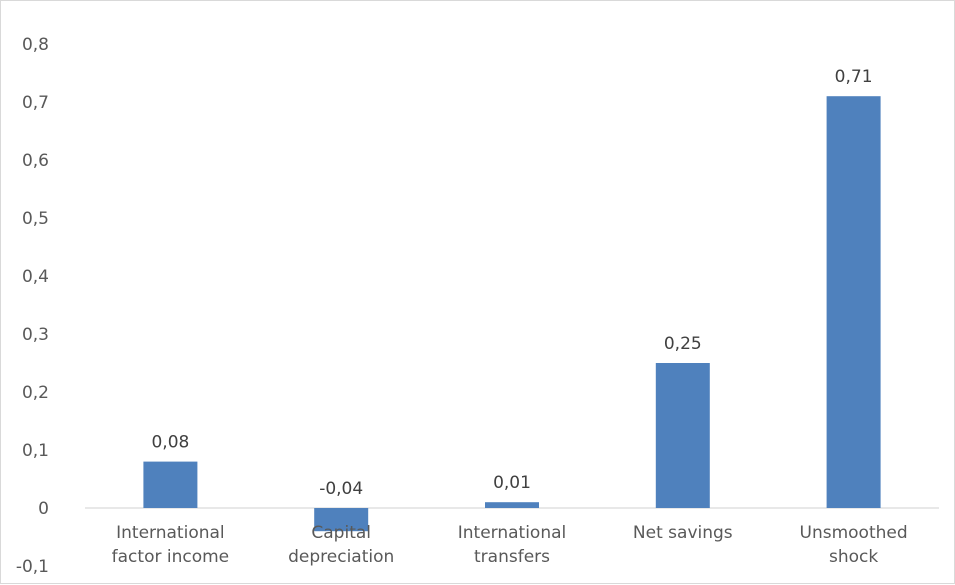 This screenshot has width=955, height=585. I want to click on data-label: 0,01, so click(512, 483).